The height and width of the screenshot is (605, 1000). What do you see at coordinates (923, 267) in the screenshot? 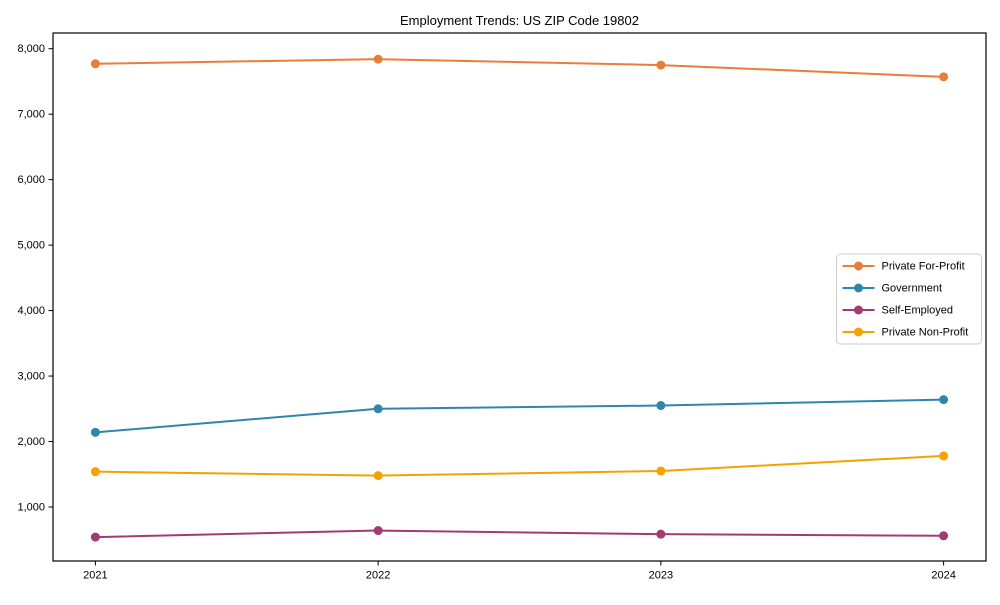
I see `legend-item-label: Private For-Profit` at bounding box center [923, 267].